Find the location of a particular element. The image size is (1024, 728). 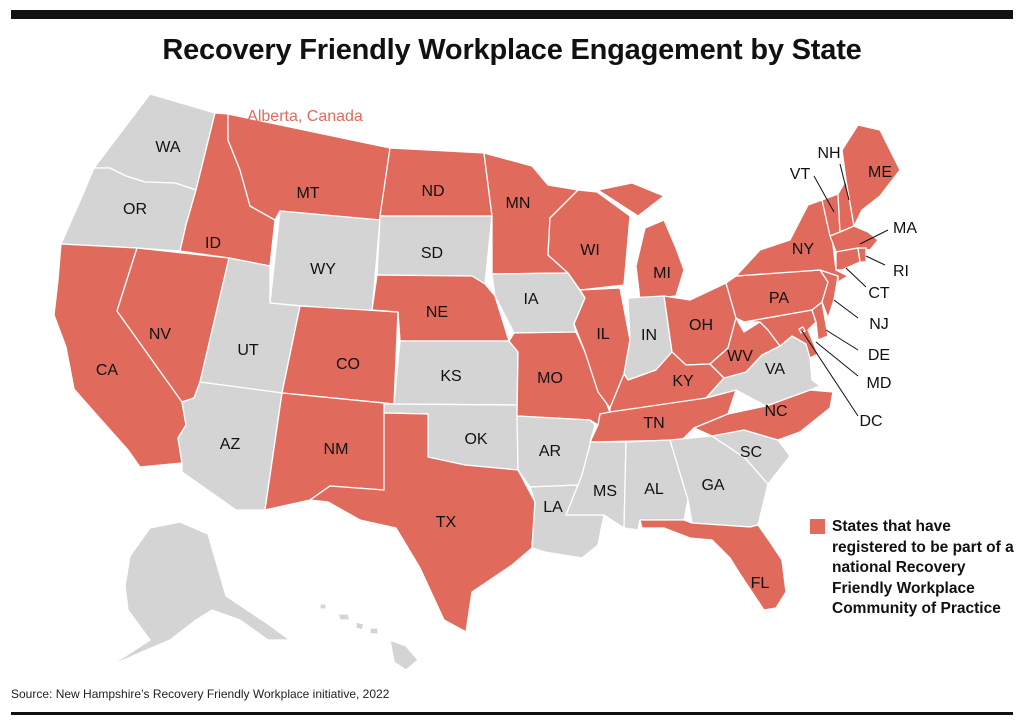

canada-region-label: Alberta, Canada is located at coordinates (305, 116).